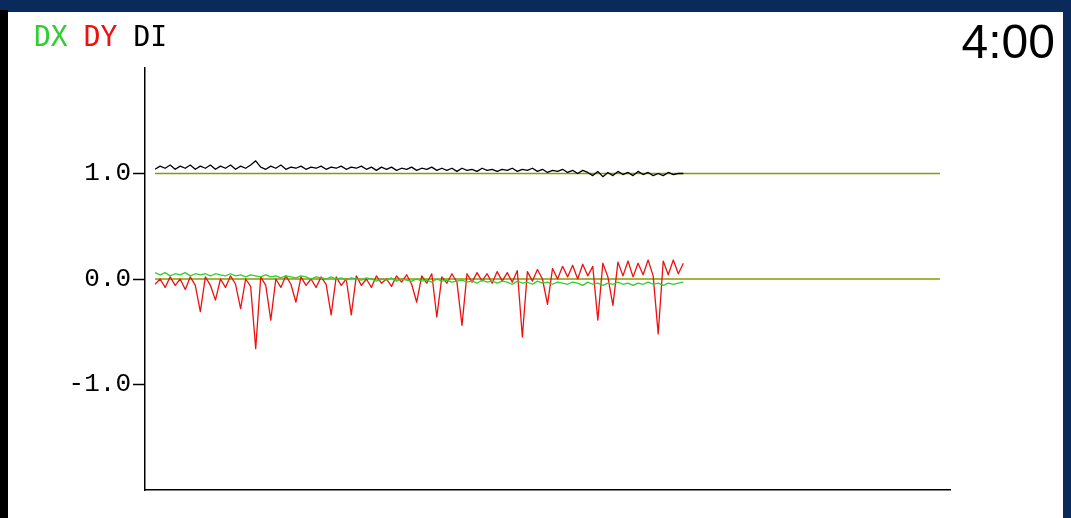 This screenshot has height=518, width=1071. What do you see at coordinates (150, 36) in the screenshot?
I see `text: DI` at bounding box center [150, 36].